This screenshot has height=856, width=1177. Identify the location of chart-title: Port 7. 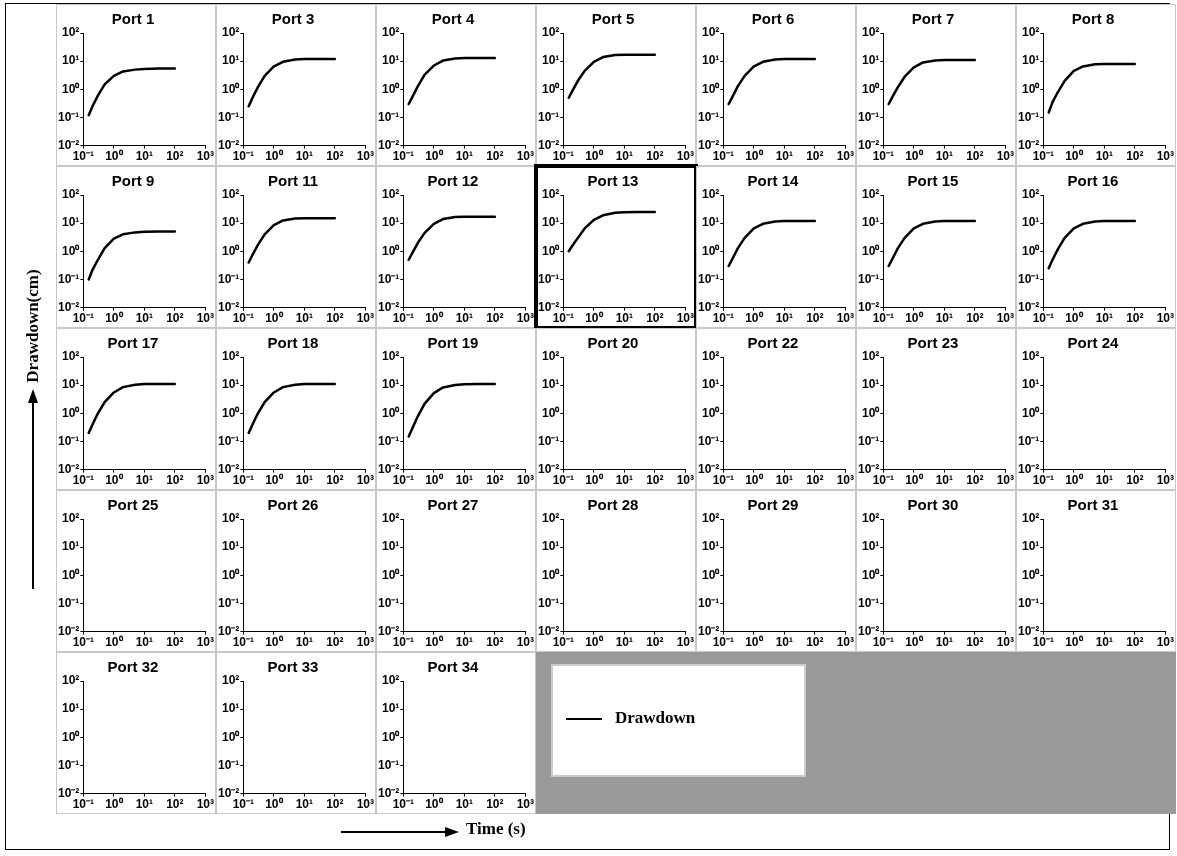
(933, 19).